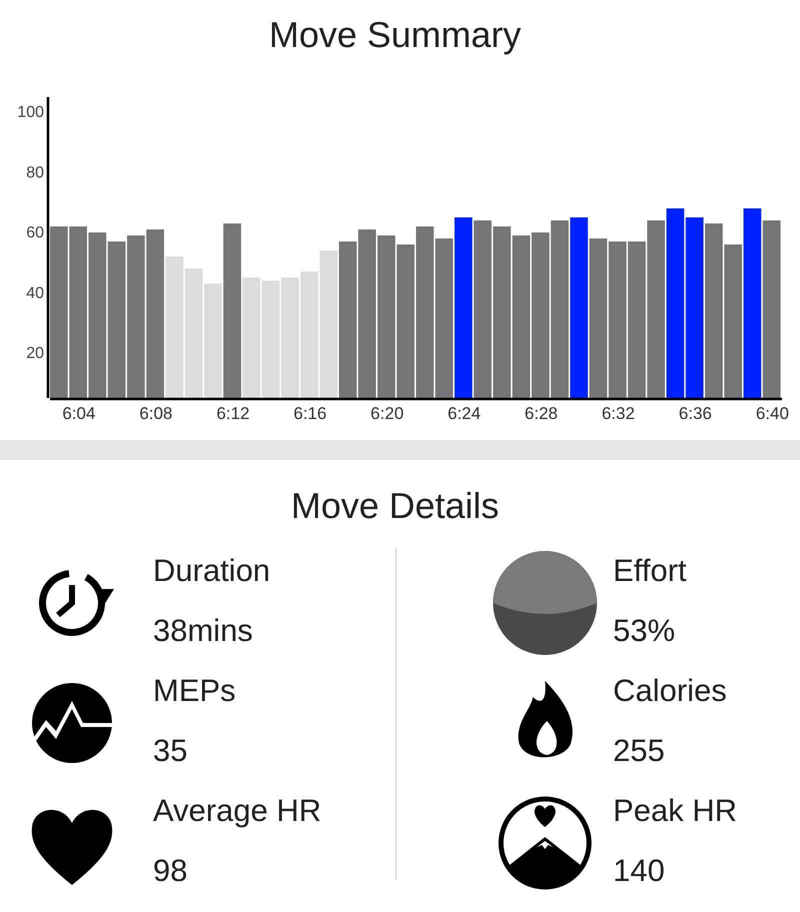 This screenshot has width=800, height=912. Describe the element at coordinates (464, 414) in the screenshot. I see `x-tick-label: 6:24` at that location.